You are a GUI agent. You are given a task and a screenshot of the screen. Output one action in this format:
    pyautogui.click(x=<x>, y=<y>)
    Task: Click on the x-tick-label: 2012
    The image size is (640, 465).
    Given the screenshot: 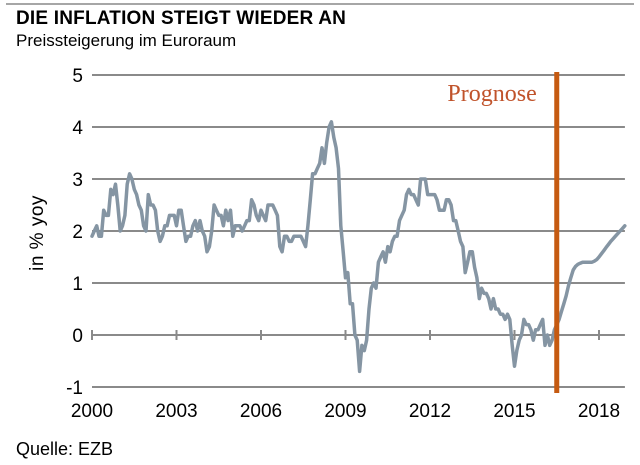 What is the action you would take?
    pyautogui.click(x=430, y=411)
    